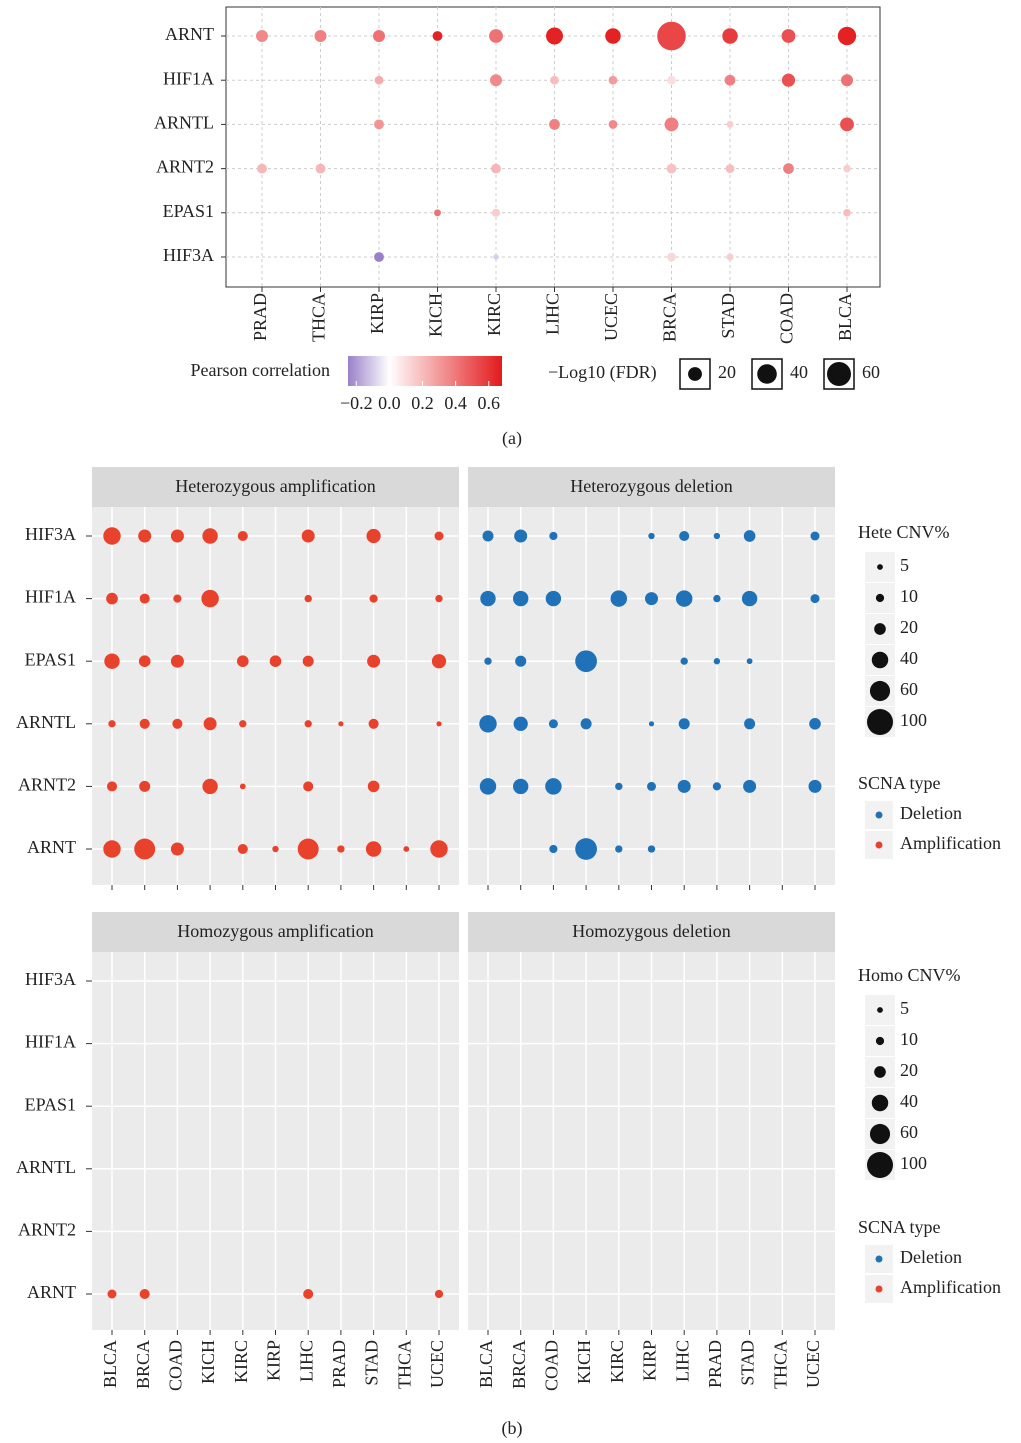 This screenshot has width=1021, height=1443. I want to click on plot-area, so click(553, 147).